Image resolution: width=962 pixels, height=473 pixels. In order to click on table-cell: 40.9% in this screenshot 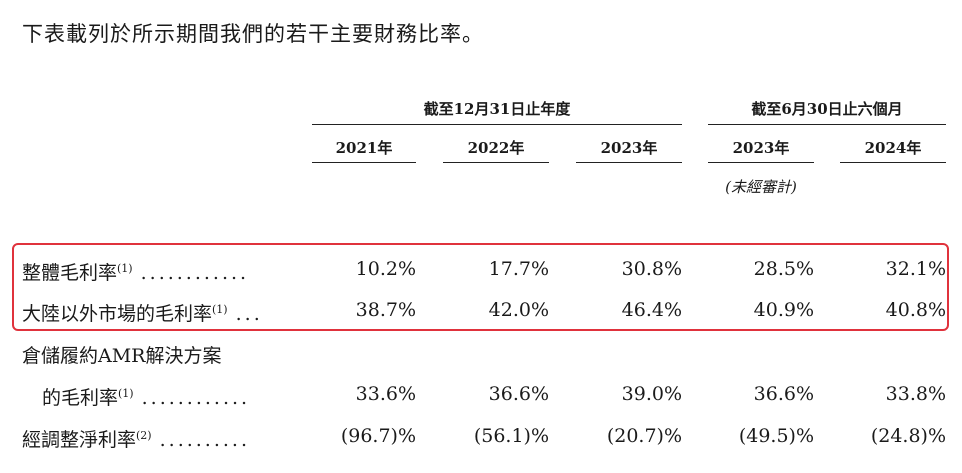, I will do `click(783, 310)`.